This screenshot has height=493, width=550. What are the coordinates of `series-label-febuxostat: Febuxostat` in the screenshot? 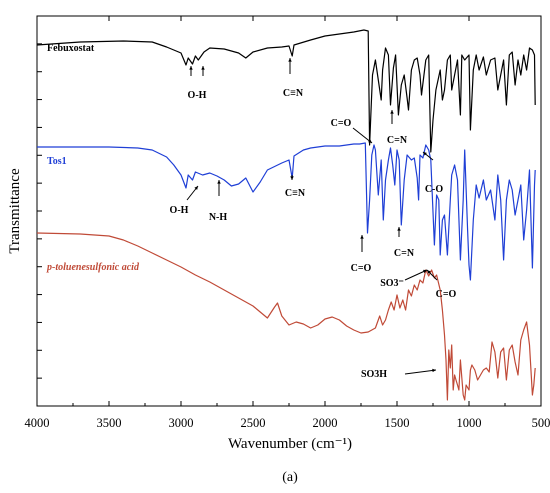 It's located at (71, 48).